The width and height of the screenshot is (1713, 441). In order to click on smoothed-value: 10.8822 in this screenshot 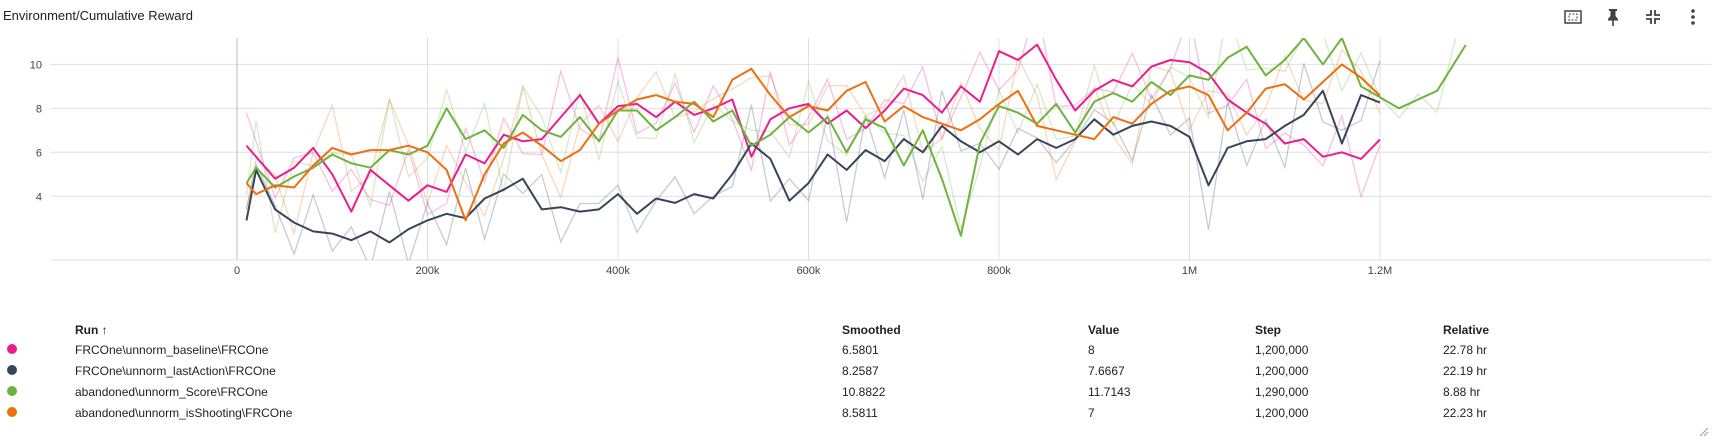, I will do `click(864, 391)`.